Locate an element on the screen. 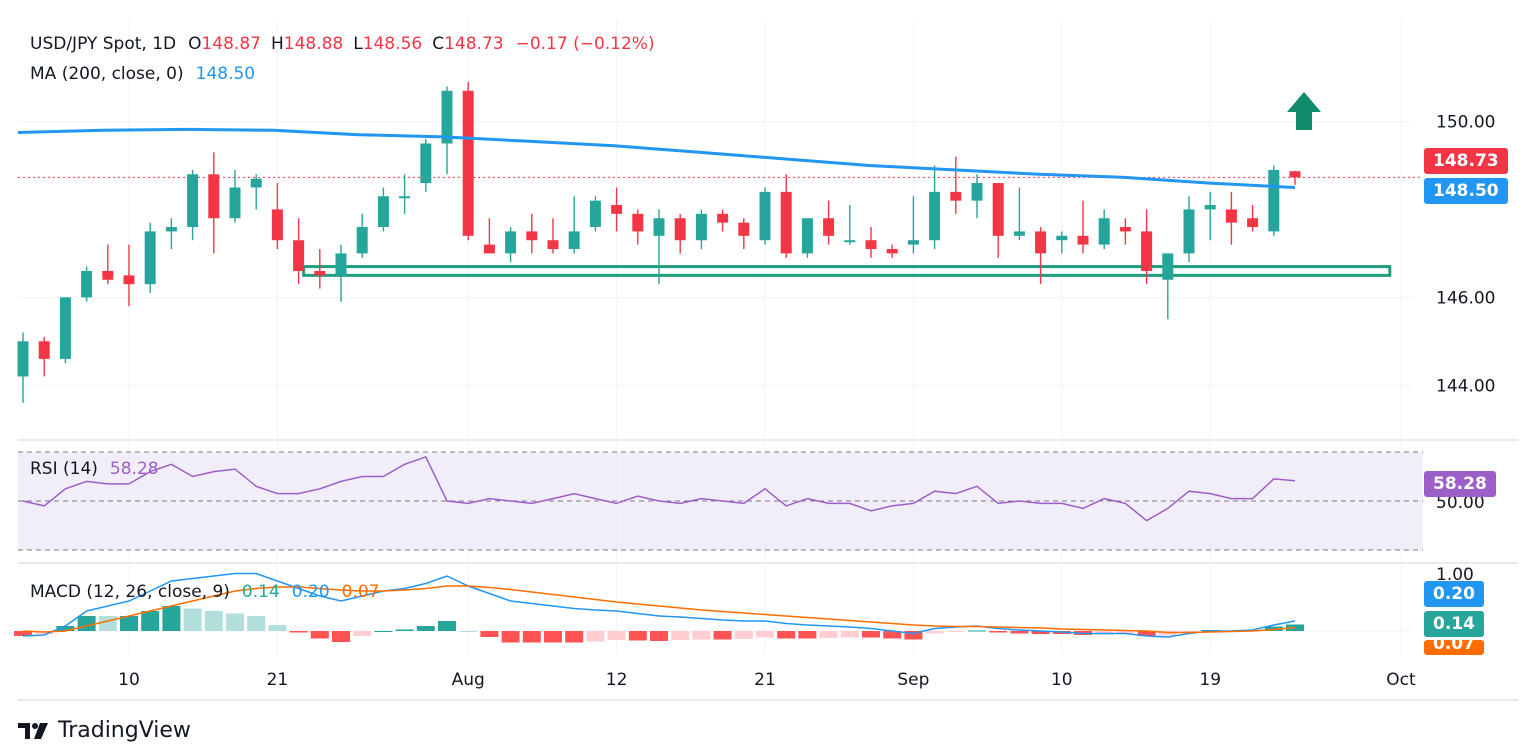 The height and width of the screenshot is (746, 1536). symbol-title: USD/JPY Spot, 1D is located at coordinates (103, 44).